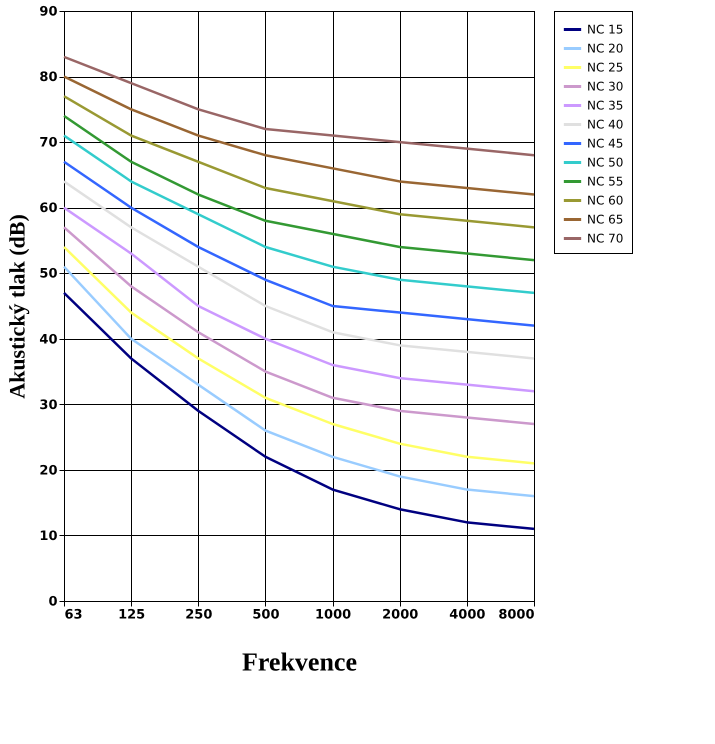 Image resolution: width=715 pixels, height=744 pixels. Describe the element at coordinates (132, 615) in the screenshot. I see `x-tick-label: 125` at that location.